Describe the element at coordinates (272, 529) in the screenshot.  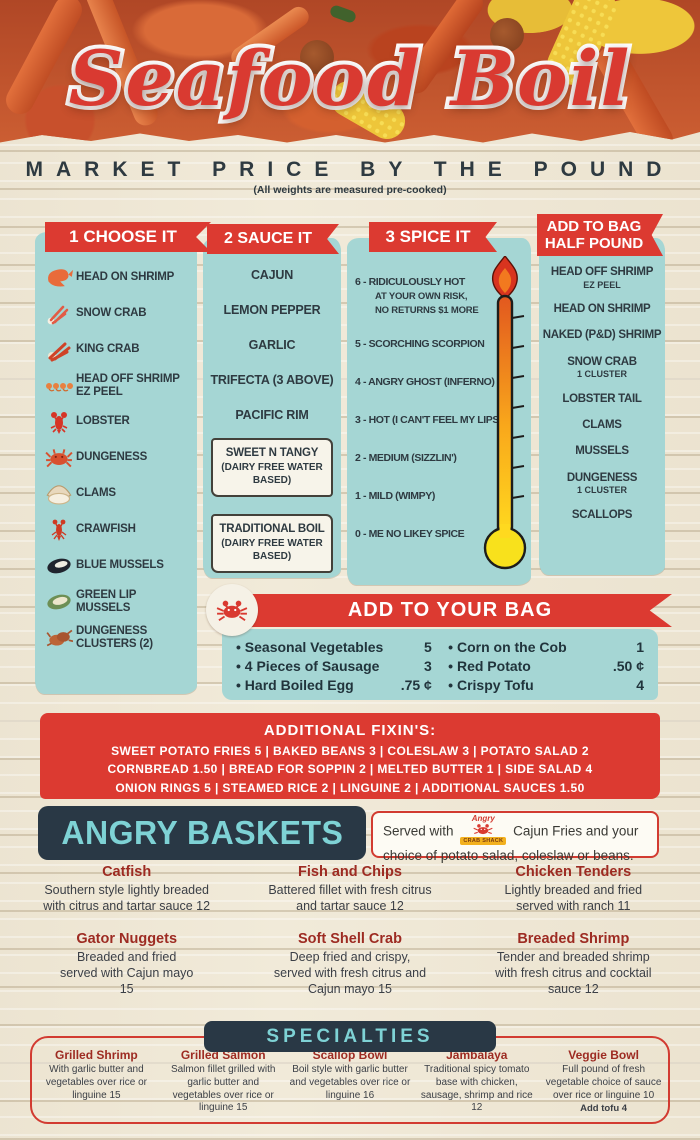
I see `sauce-box-title: TRADITIONAL BOIL` at that location.